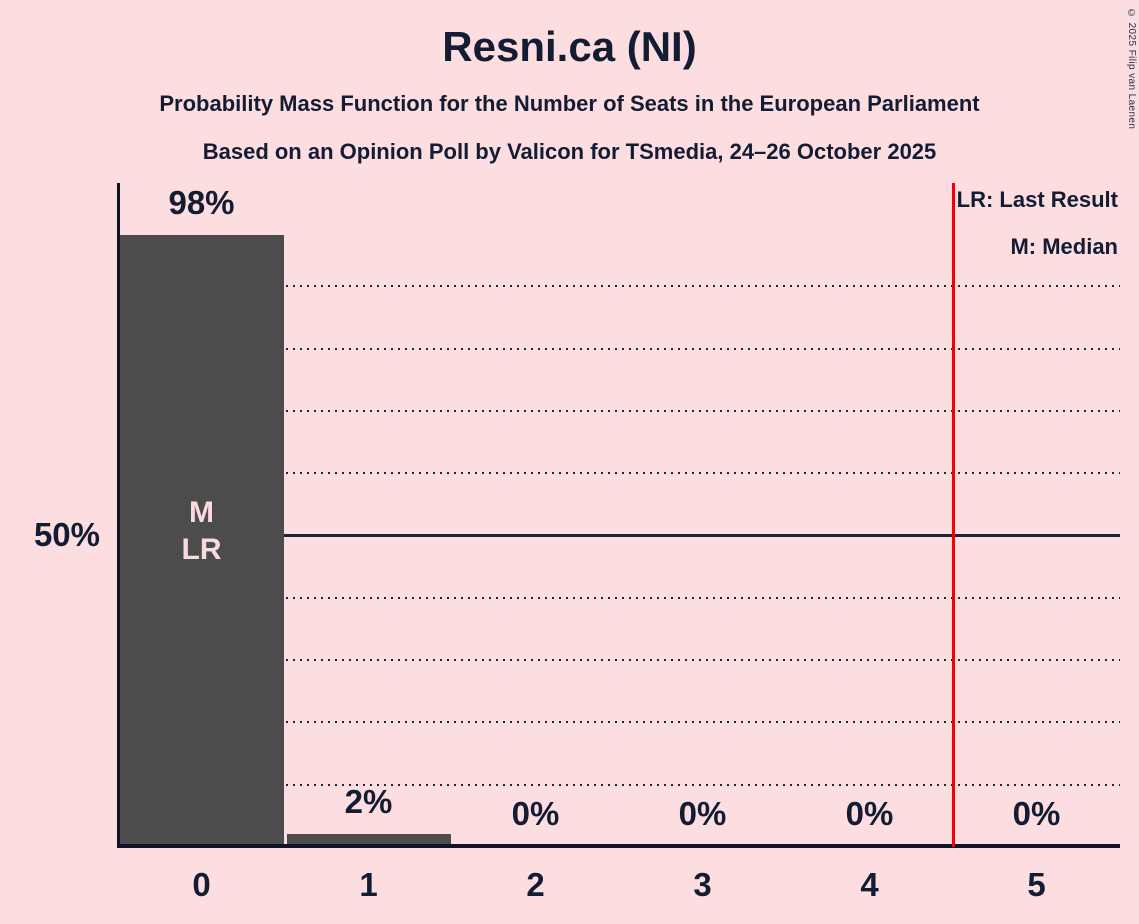 This screenshot has height=924, width=1139. Describe the element at coordinates (619, 784) in the screenshot. I see `gridline-10pct` at that location.